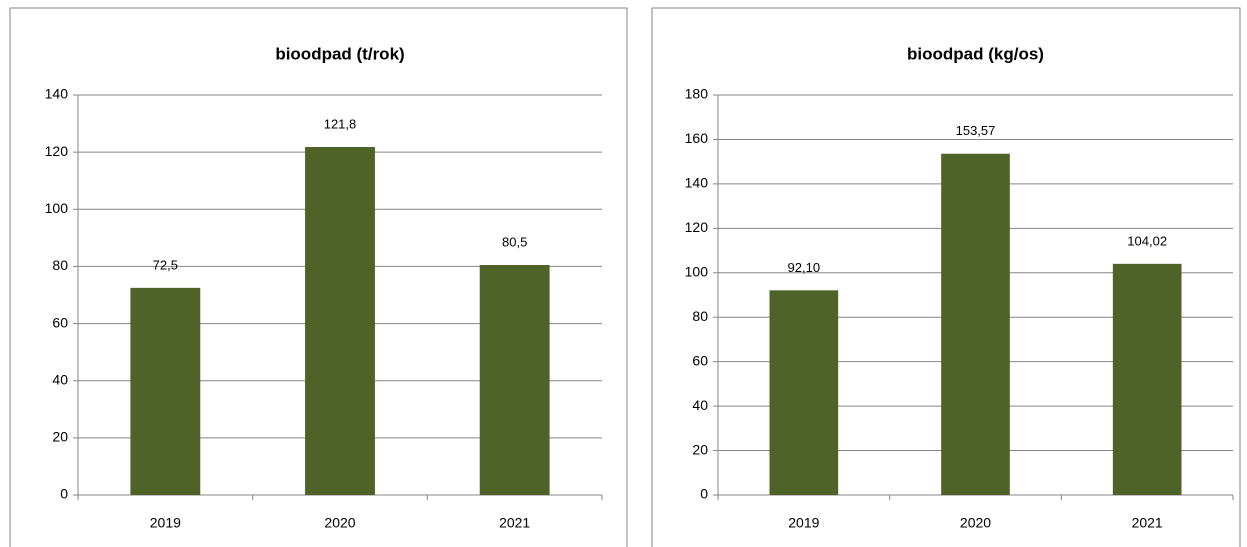 The image size is (1247, 547). I want to click on data-label: 153,57, so click(976, 130).